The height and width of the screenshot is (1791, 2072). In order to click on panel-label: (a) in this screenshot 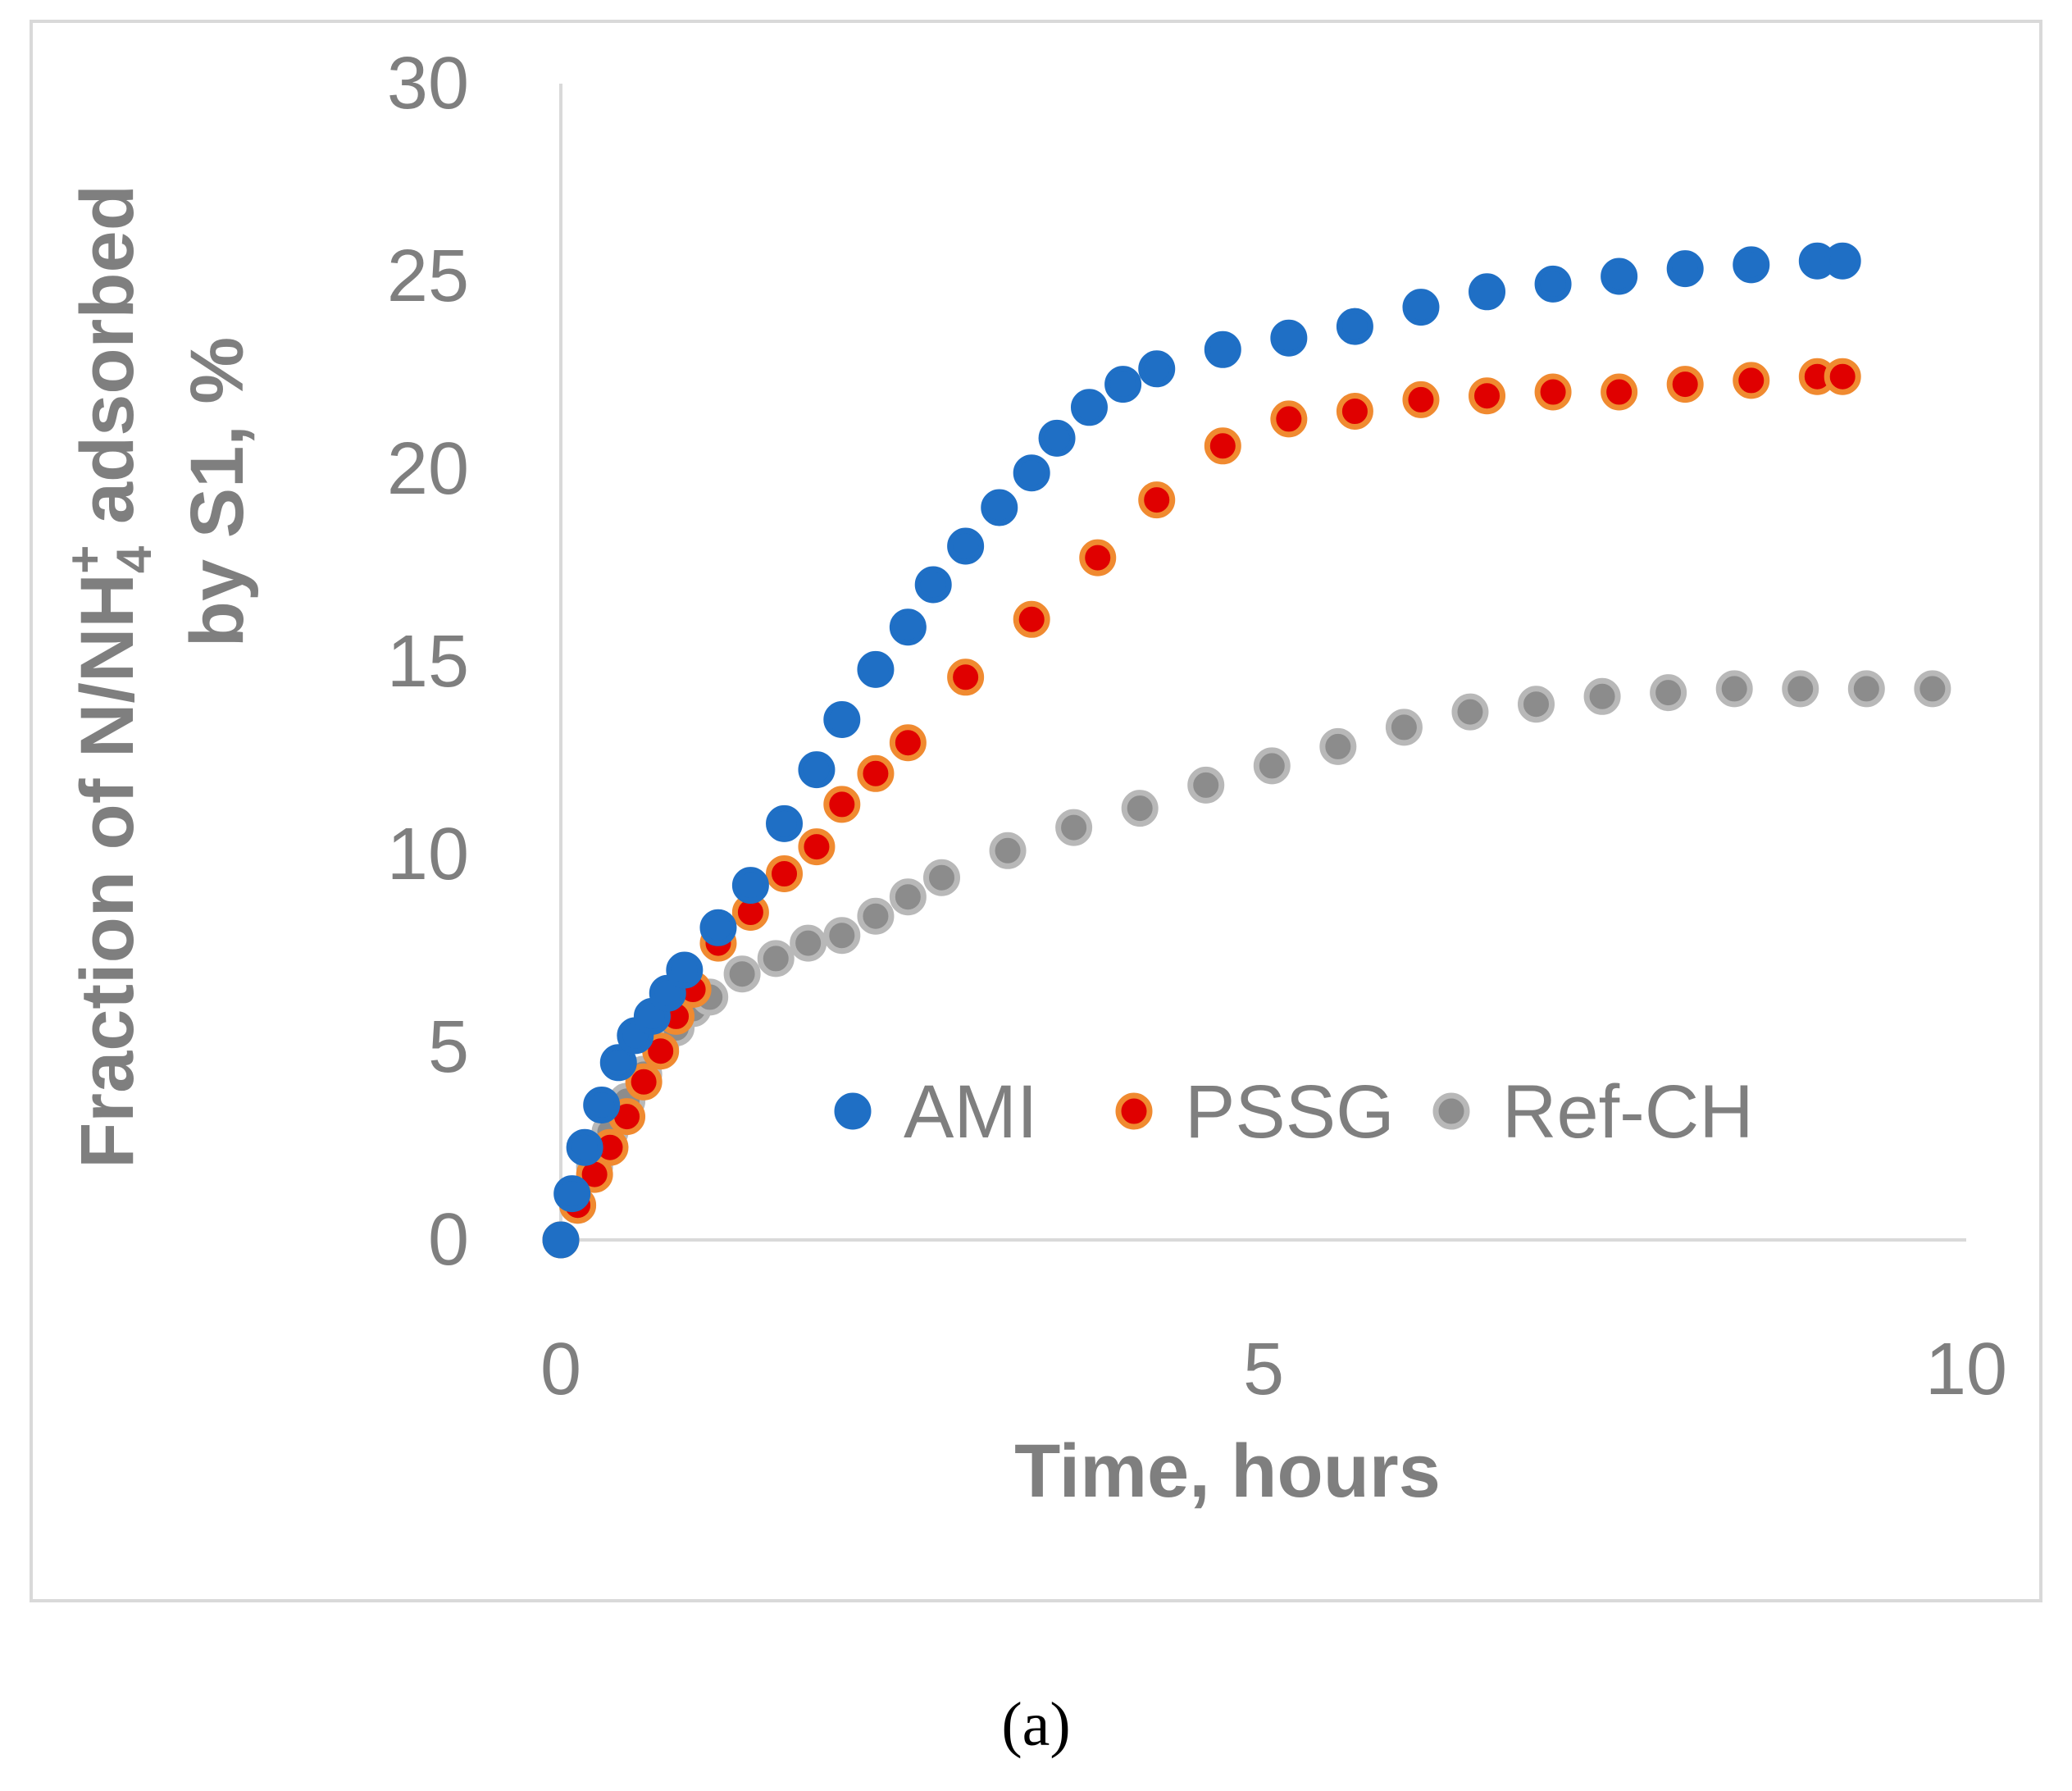, I will do `click(1036, 1724)`.